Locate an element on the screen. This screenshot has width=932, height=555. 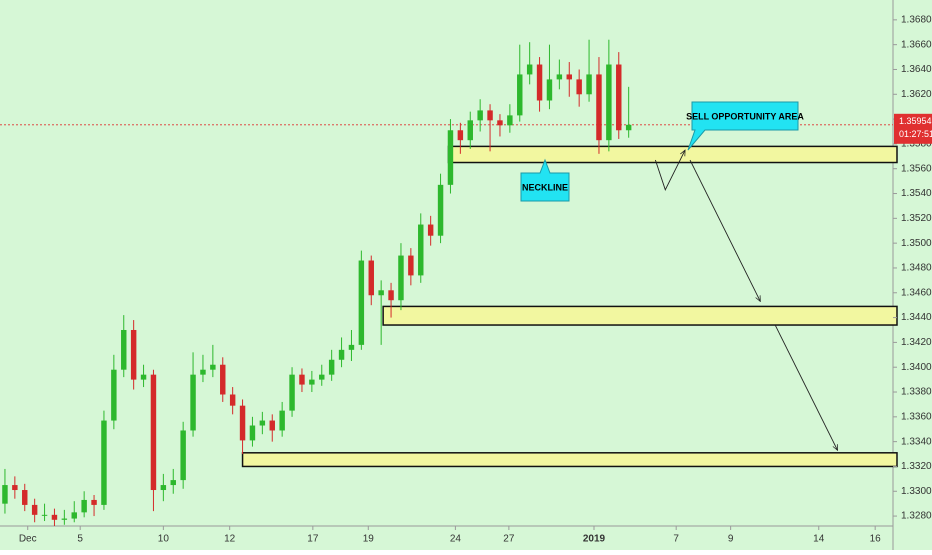
y-tick-label: 1.34400 is located at coordinates (916, 317).